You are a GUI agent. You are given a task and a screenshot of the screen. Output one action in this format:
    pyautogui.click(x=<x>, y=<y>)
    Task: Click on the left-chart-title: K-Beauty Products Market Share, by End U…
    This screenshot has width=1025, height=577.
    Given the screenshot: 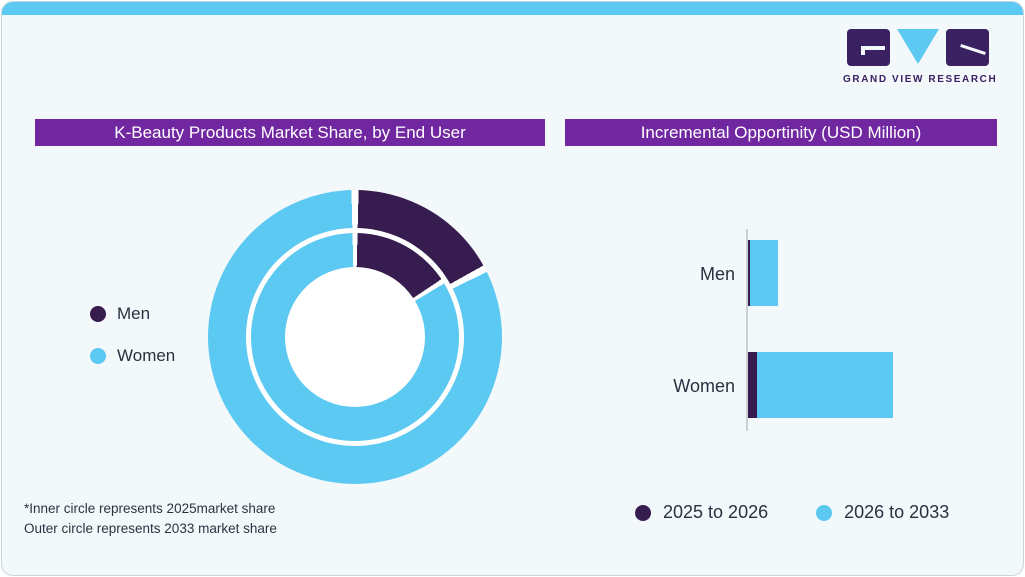 What is the action you would take?
    pyautogui.click(x=290, y=132)
    